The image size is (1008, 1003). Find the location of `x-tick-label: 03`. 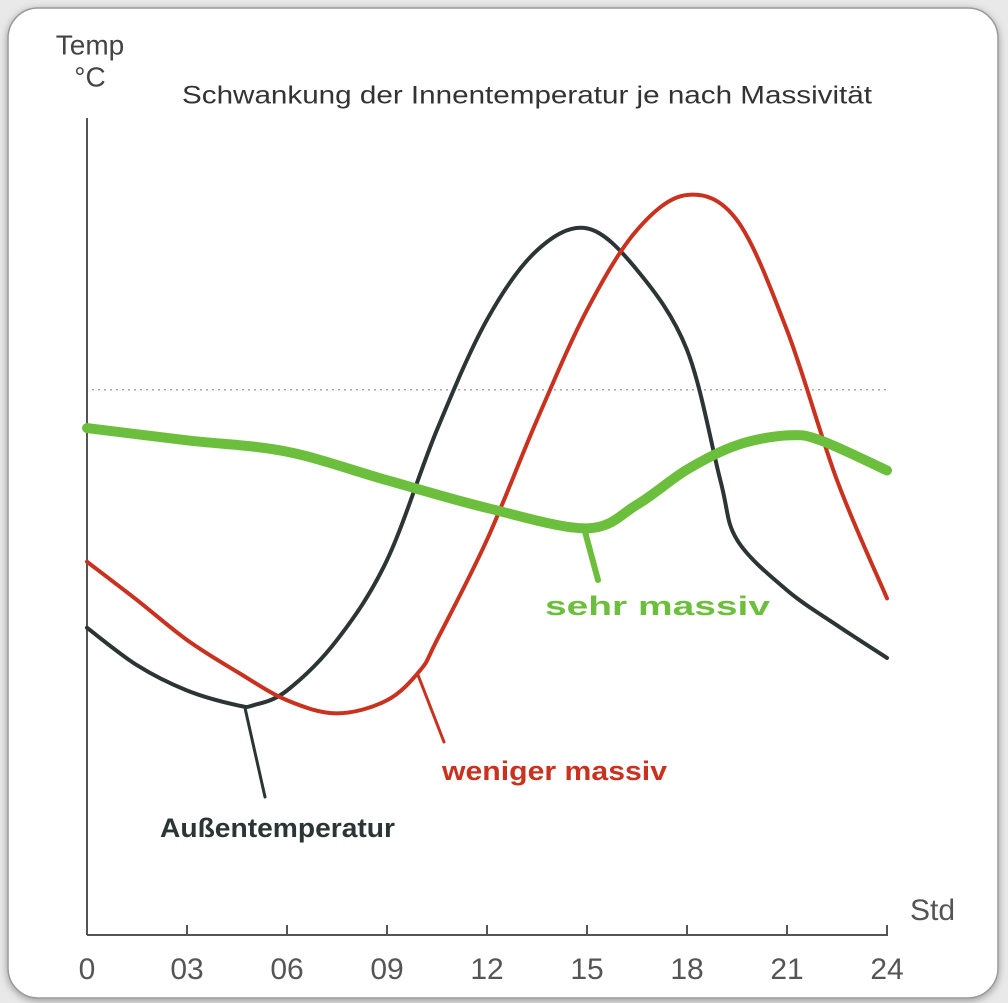

x-tick-label: 03 is located at coordinates (186, 969).